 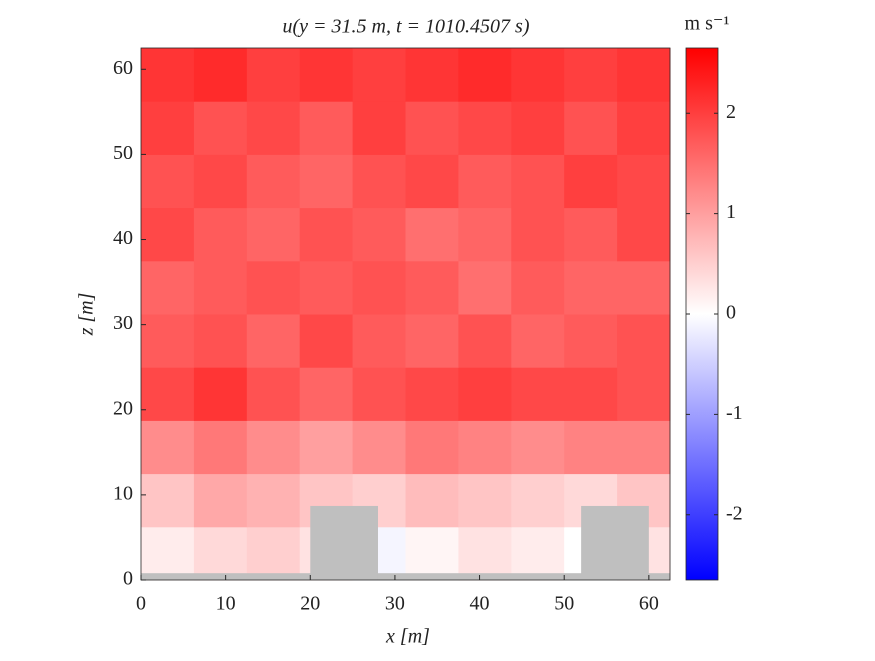 I want to click on y-tick-label: 50, so click(x=123, y=153).